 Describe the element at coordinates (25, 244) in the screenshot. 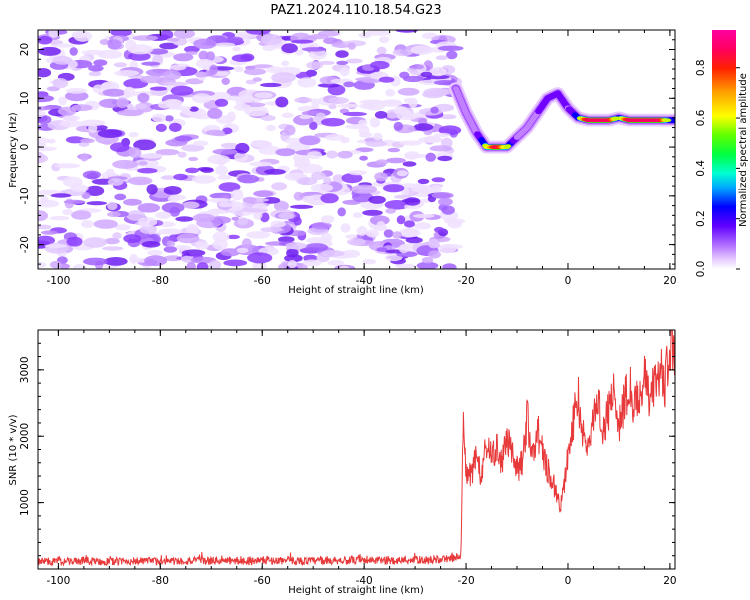

I see `y-tick-label: -20` at that location.